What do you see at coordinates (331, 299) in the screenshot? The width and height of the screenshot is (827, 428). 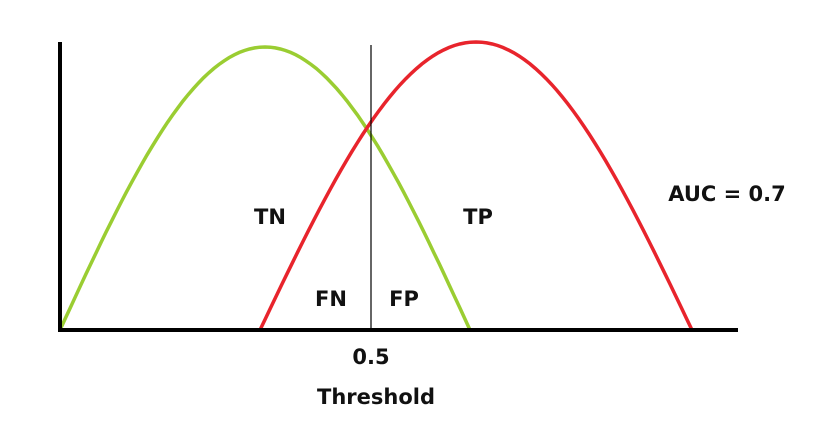 I see `fn-label: FN` at bounding box center [331, 299].